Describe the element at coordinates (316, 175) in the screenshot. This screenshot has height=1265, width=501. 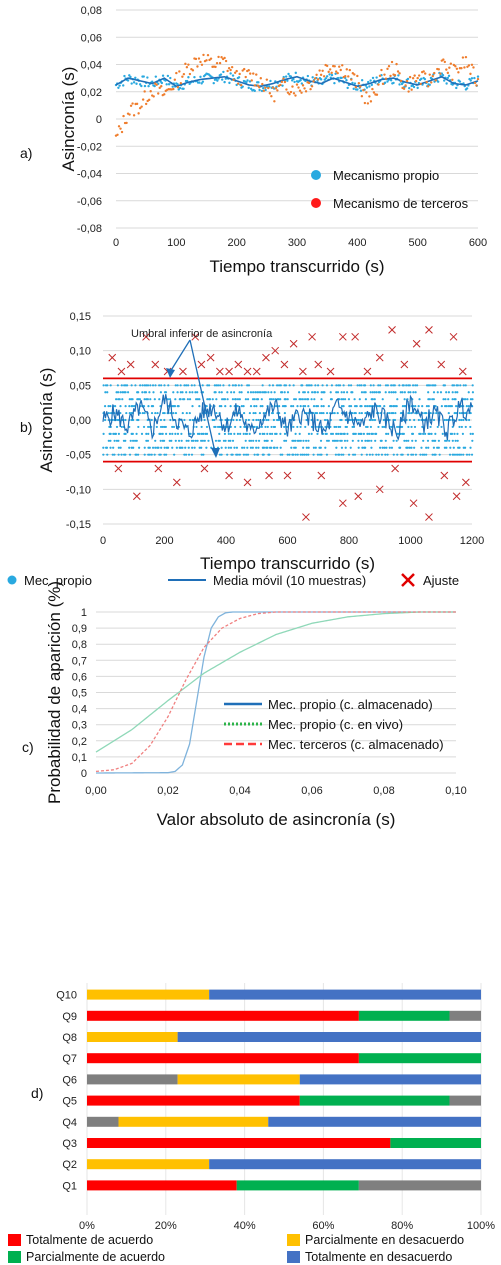
I see `legend-marker-own` at that location.